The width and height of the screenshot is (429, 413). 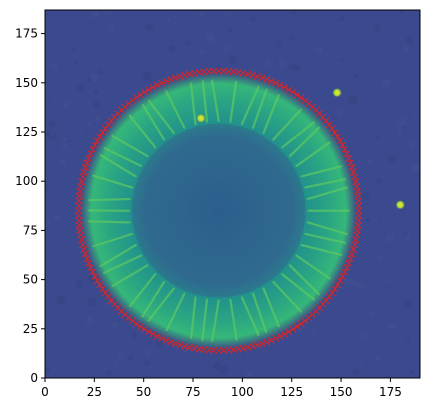 What do you see at coordinates (390, 392) in the screenshot?
I see `x-tick-label: 175` at bounding box center [390, 392].